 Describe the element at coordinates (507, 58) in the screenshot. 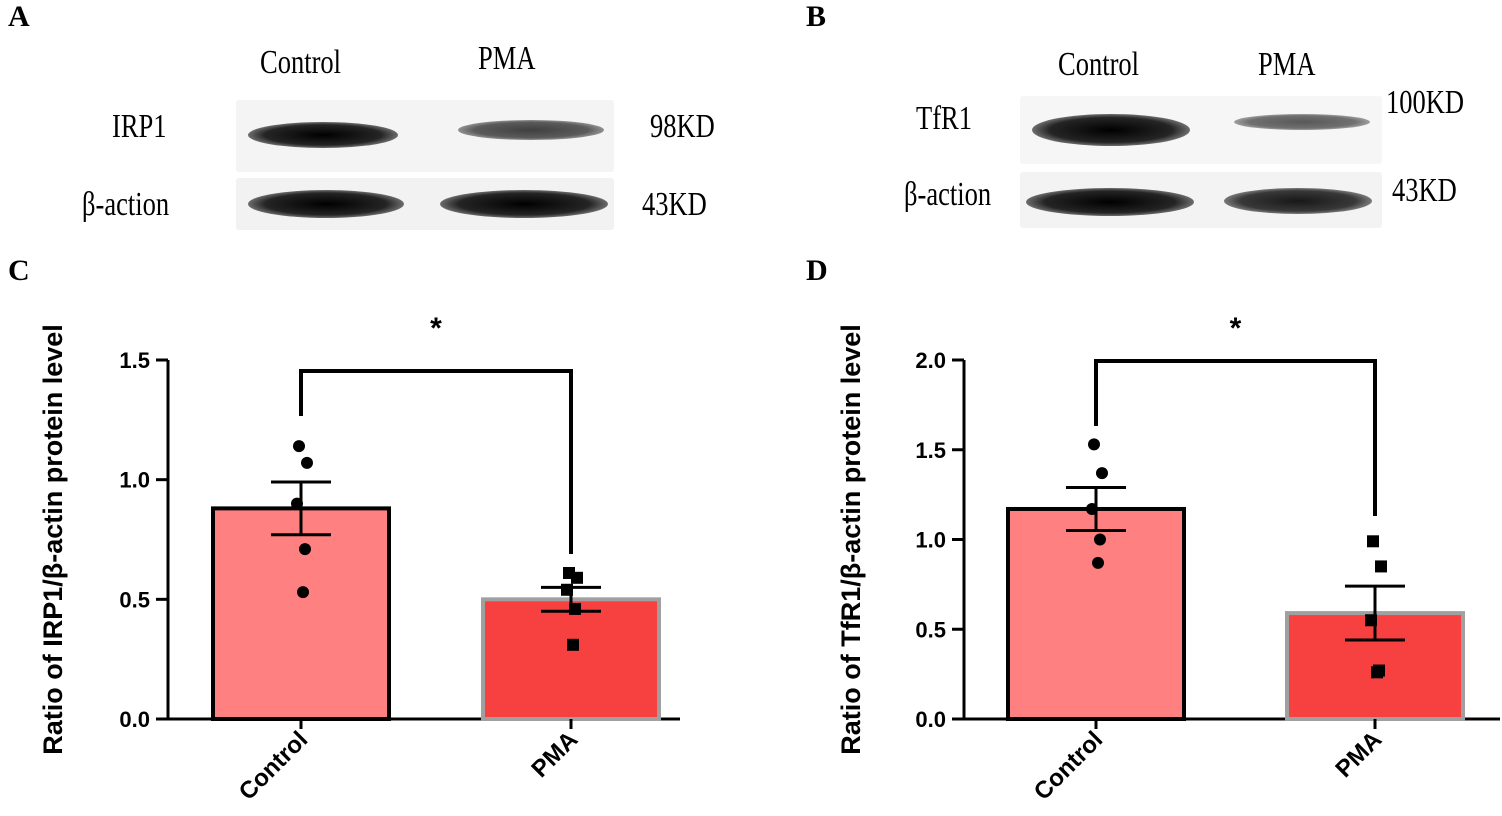

I see `blot-a-column-pma: PMA` at that location.